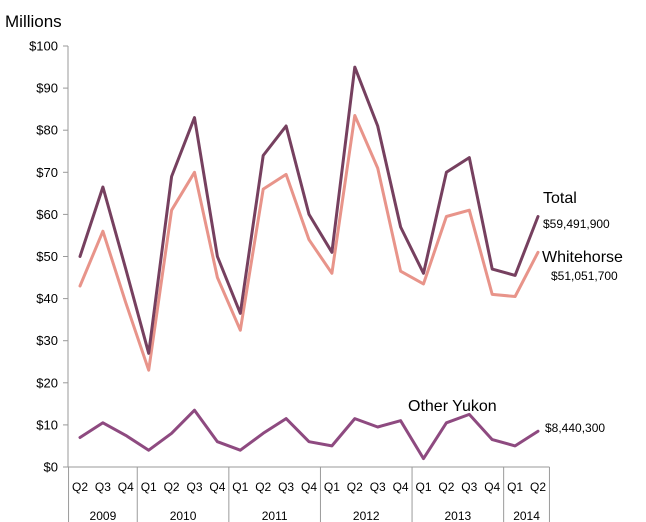 The width and height of the screenshot is (646, 522). Describe the element at coordinates (584, 276) in the screenshot. I see `series-end-value-whitehorse: $51,051,700` at that location.